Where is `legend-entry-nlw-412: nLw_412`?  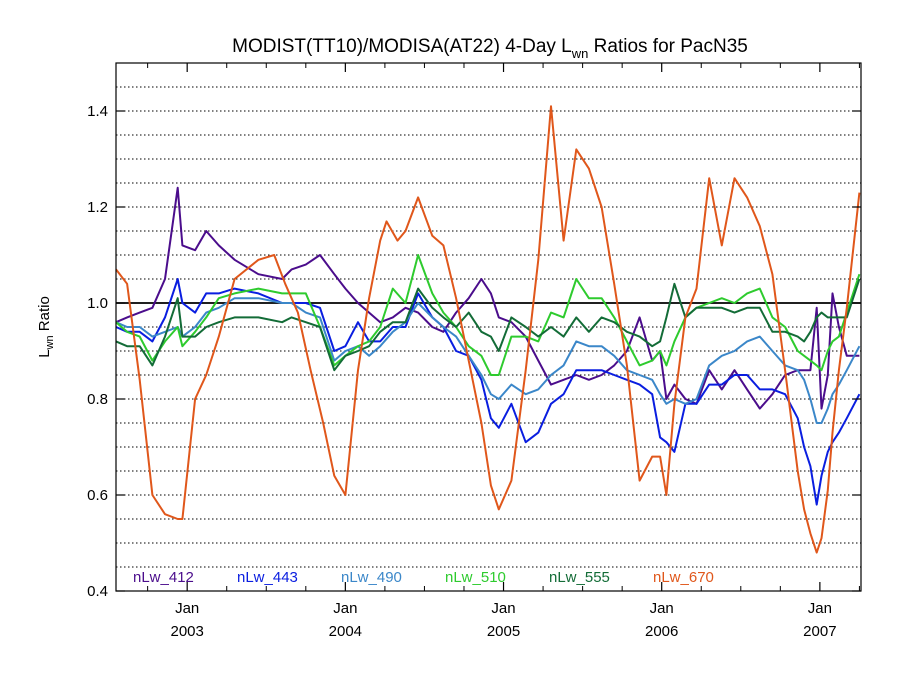 legend-entry-nlw-412: nLw_412 is located at coordinates (163, 577).